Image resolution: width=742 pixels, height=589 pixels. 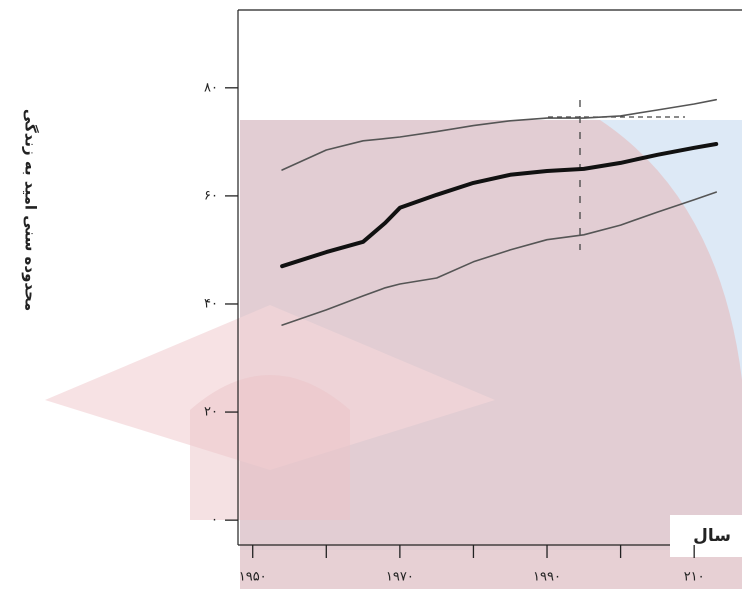 What do you see at coordinates (214, 520) in the screenshot?
I see `y-tick-label: ۰` at bounding box center [214, 520].